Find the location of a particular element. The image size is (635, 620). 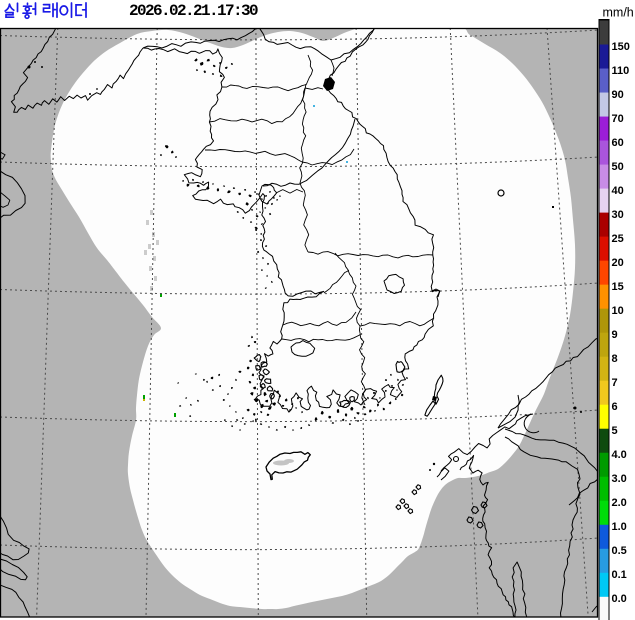

svg-text: 1.0 is located at coordinates (619, 527).